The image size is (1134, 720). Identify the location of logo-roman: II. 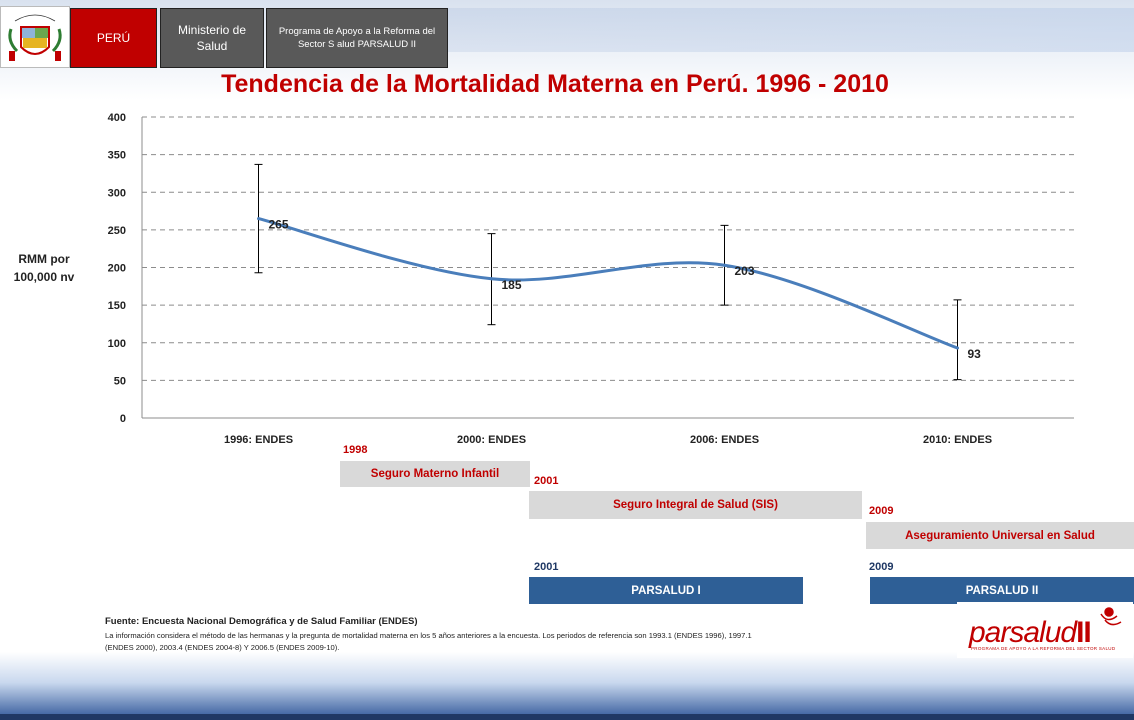
(1084, 632).